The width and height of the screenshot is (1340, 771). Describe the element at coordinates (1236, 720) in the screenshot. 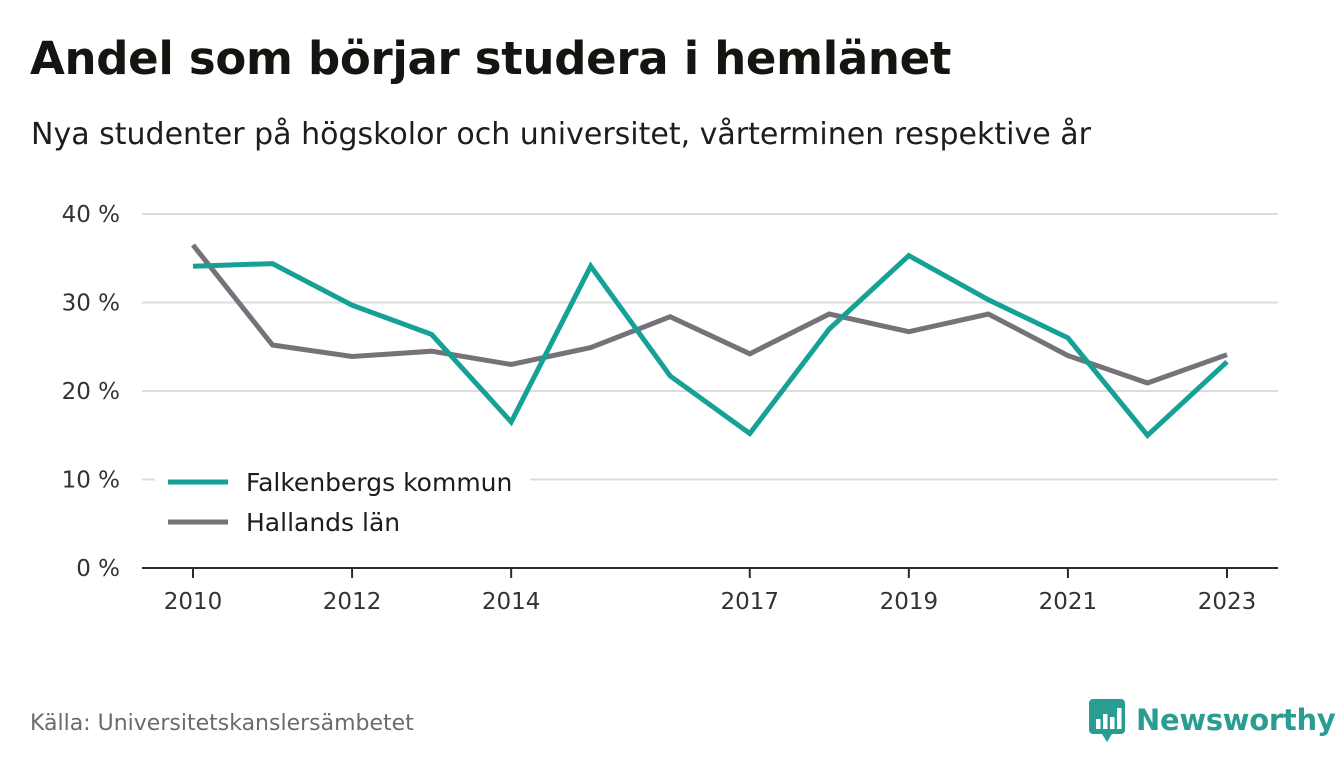

I see `brand-name: Newsworthy` at that location.